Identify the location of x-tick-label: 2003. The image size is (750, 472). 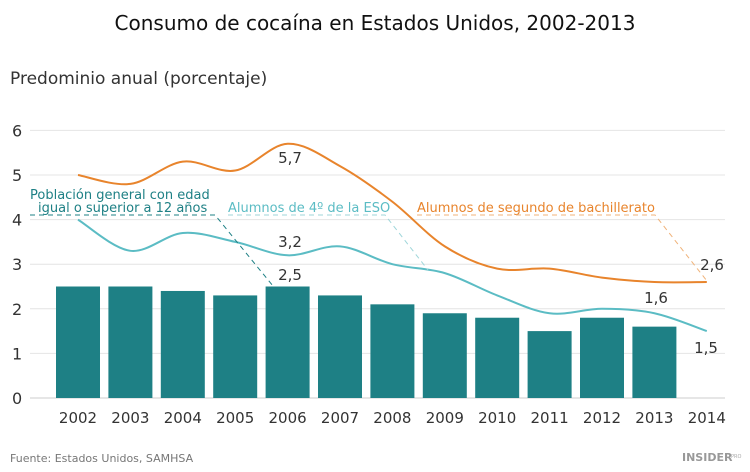
(130, 418).